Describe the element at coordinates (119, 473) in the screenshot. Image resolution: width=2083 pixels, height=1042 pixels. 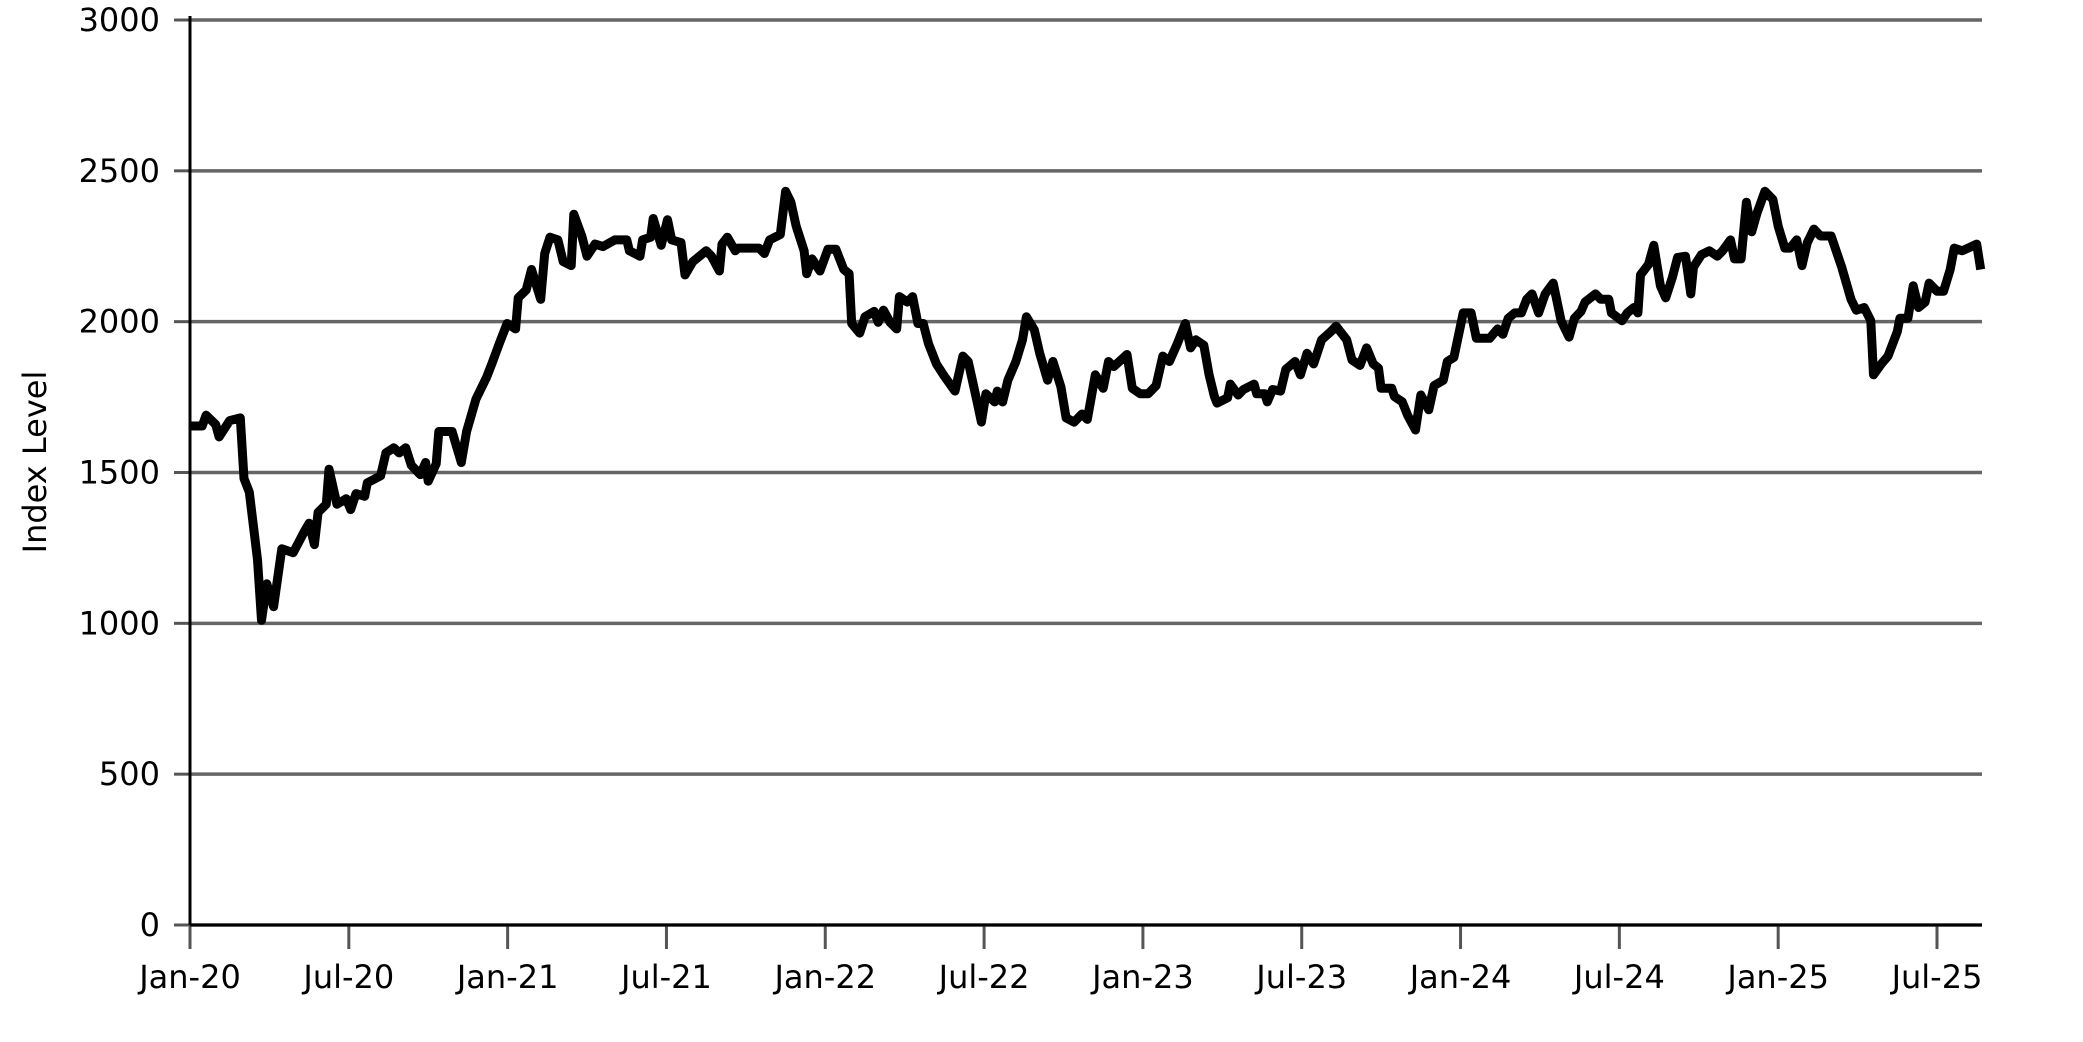
I see `y-tick-label: 1500` at that location.